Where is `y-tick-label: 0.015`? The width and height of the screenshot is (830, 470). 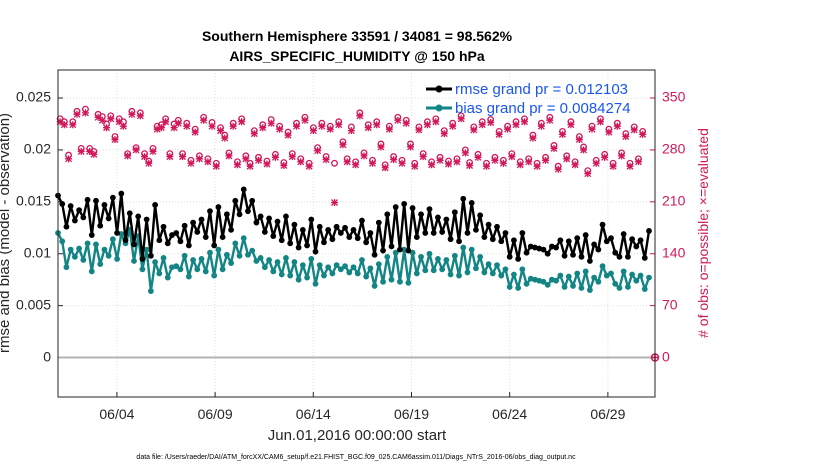 y-tick-label: 0.015 is located at coordinates (33, 201).